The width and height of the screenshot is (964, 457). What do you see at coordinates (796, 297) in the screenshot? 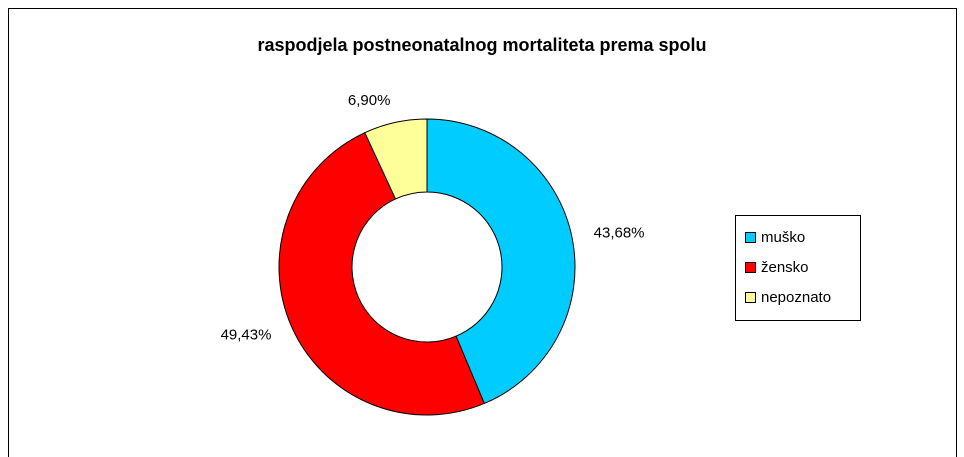
I see `legend-label: nepoznato` at bounding box center [796, 297].